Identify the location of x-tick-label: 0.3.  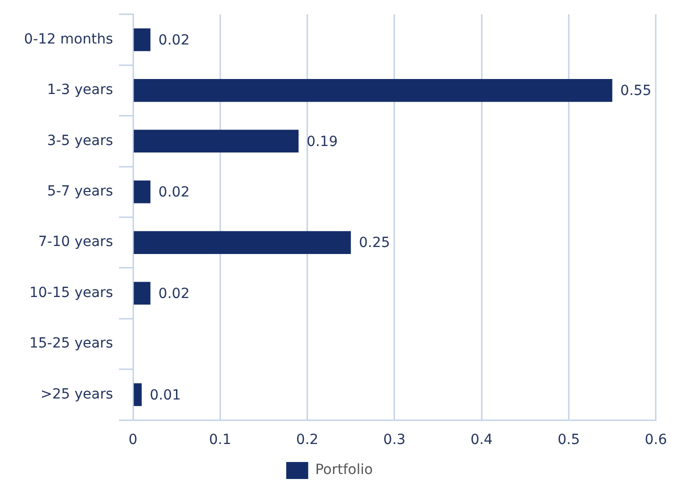
(394, 440).